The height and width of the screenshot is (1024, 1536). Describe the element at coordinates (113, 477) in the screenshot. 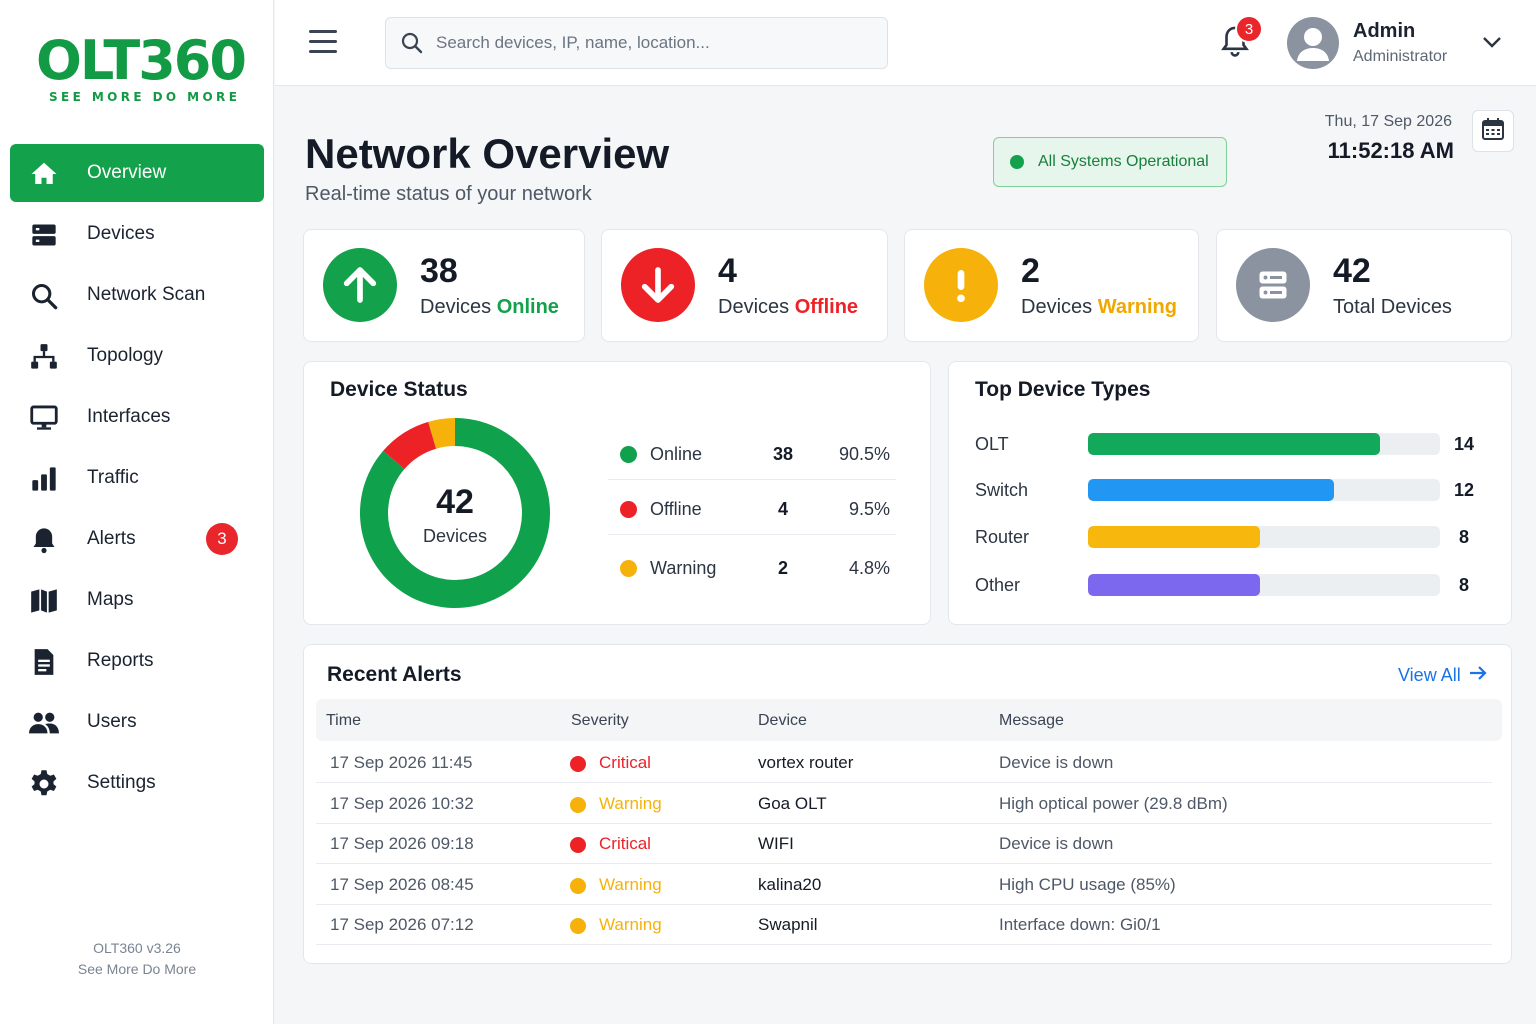

I see `sidebar-item-label: Traffic` at that location.